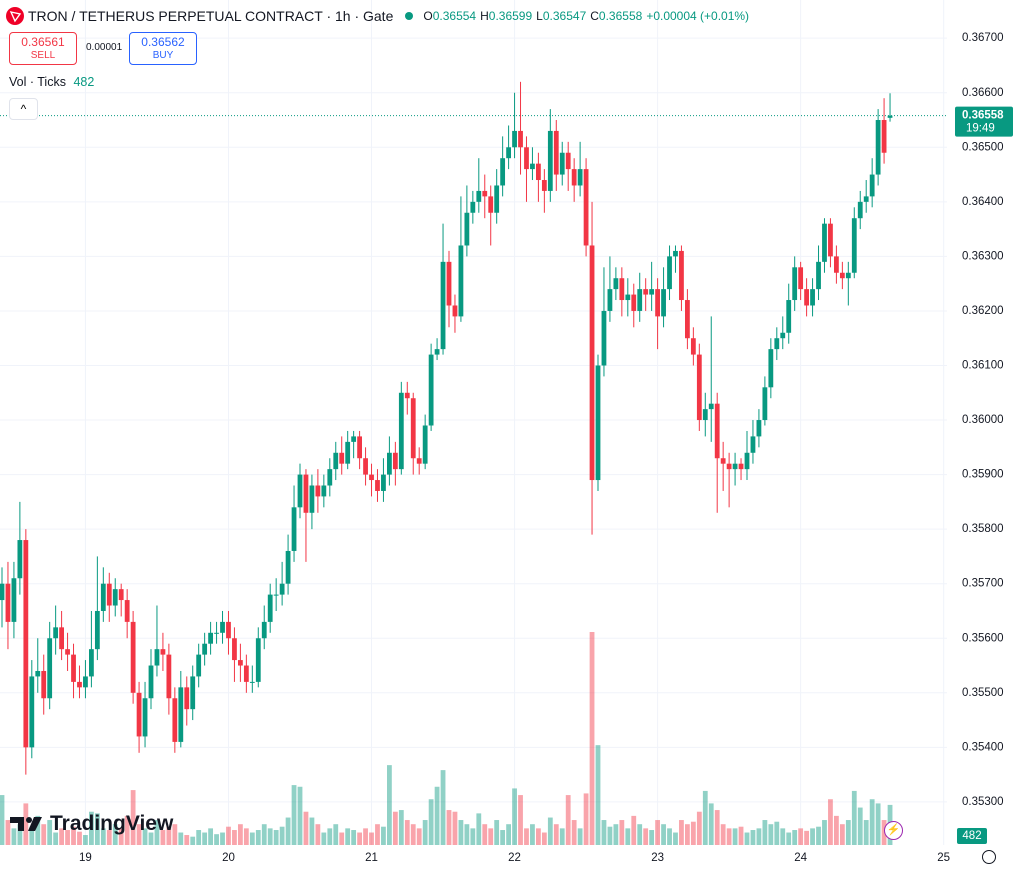  What do you see at coordinates (989, 857) in the screenshot?
I see `settings-button` at bounding box center [989, 857].